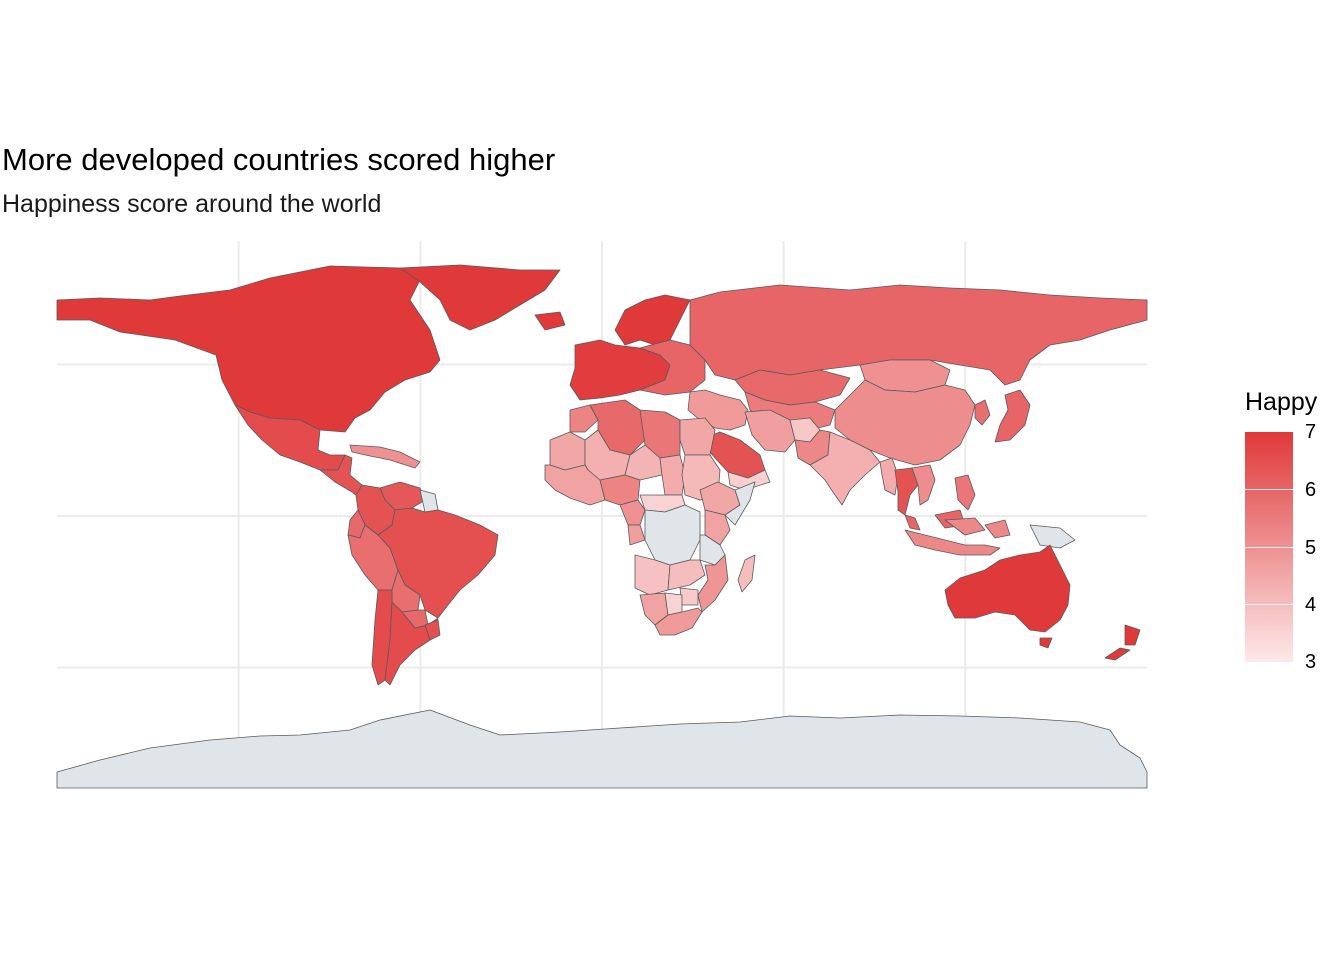 The image size is (1344, 960). What do you see at coordinates (602, 749) in the screenshot?
I see `country-antarctica` at bounding box center [602, 749].